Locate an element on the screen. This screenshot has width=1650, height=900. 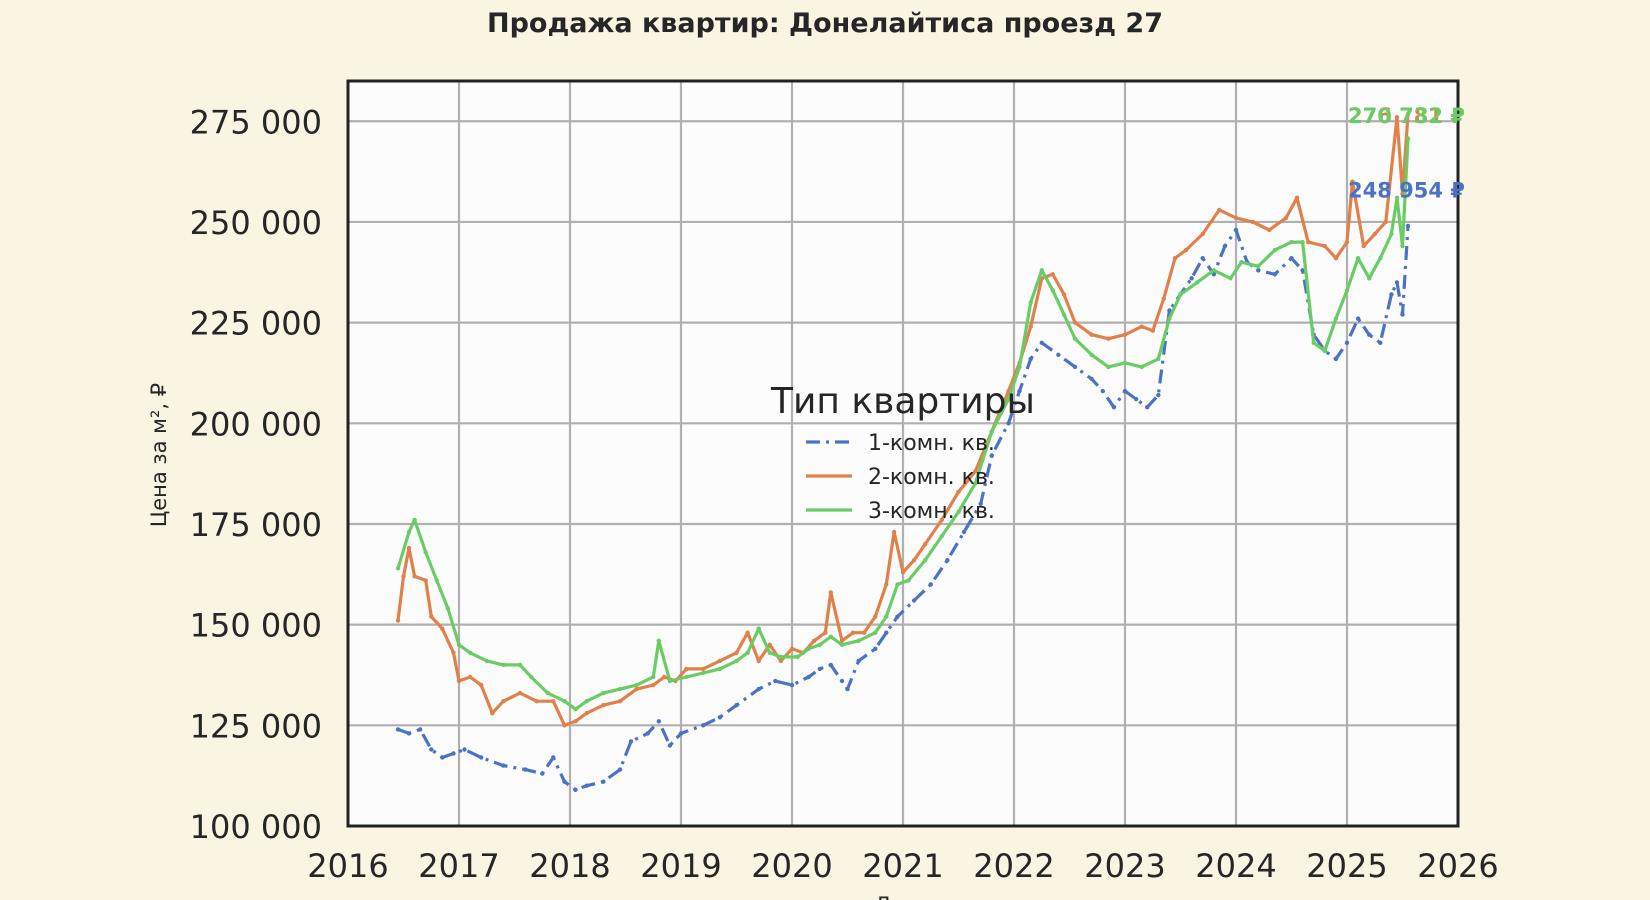
x-tick-label: 2025 is located at coordinates (1346, 866).